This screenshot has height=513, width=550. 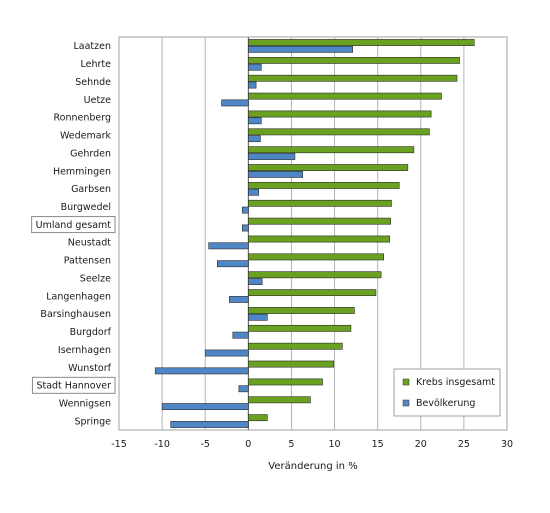 I want to click on category-label: Wennigsen, so click(x=85, y=404).